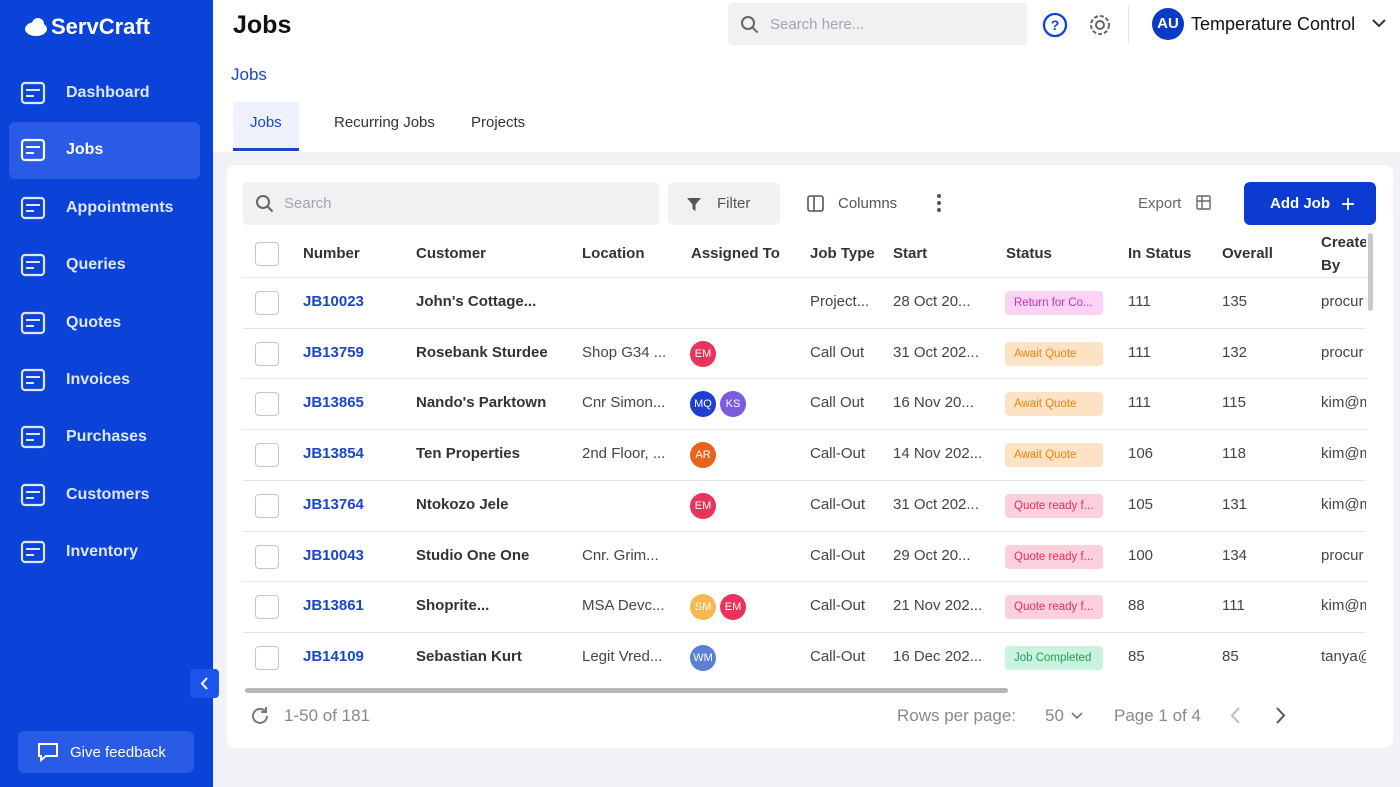  I want to click on user-name: Temperature Control, so click(1273, 24).